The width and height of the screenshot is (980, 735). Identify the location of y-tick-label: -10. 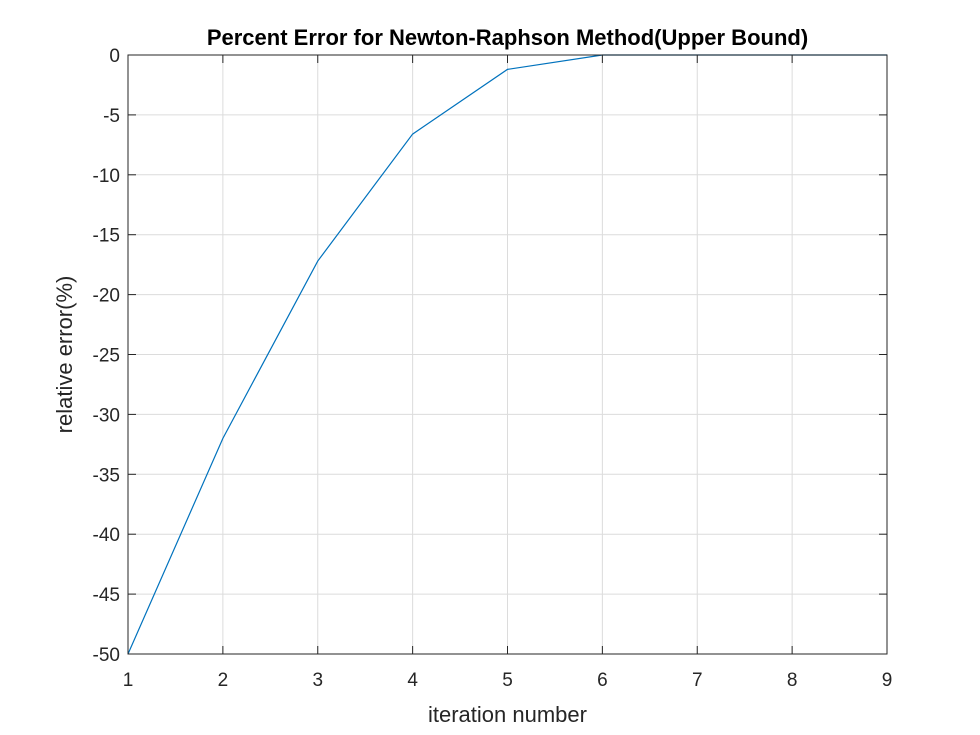
(106, 176).